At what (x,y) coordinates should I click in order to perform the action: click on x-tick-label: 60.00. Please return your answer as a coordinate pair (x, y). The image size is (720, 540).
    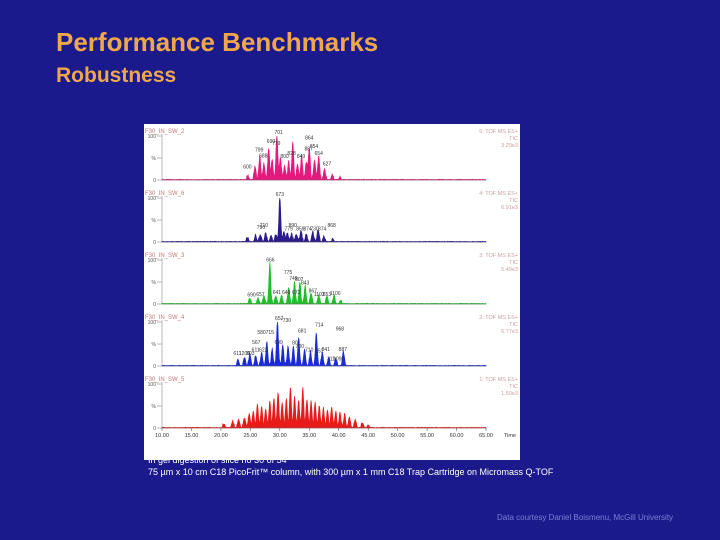
    Looking at the image, I should click on (457, 436).